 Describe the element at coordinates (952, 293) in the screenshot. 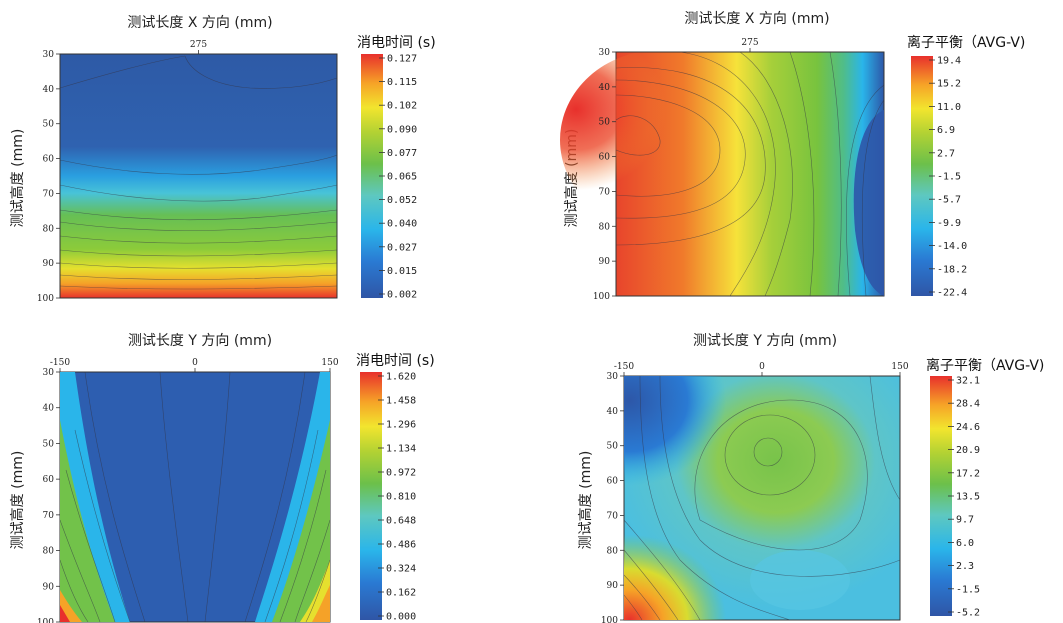

I see `colorbar-tick-label: -22.4` at that location.